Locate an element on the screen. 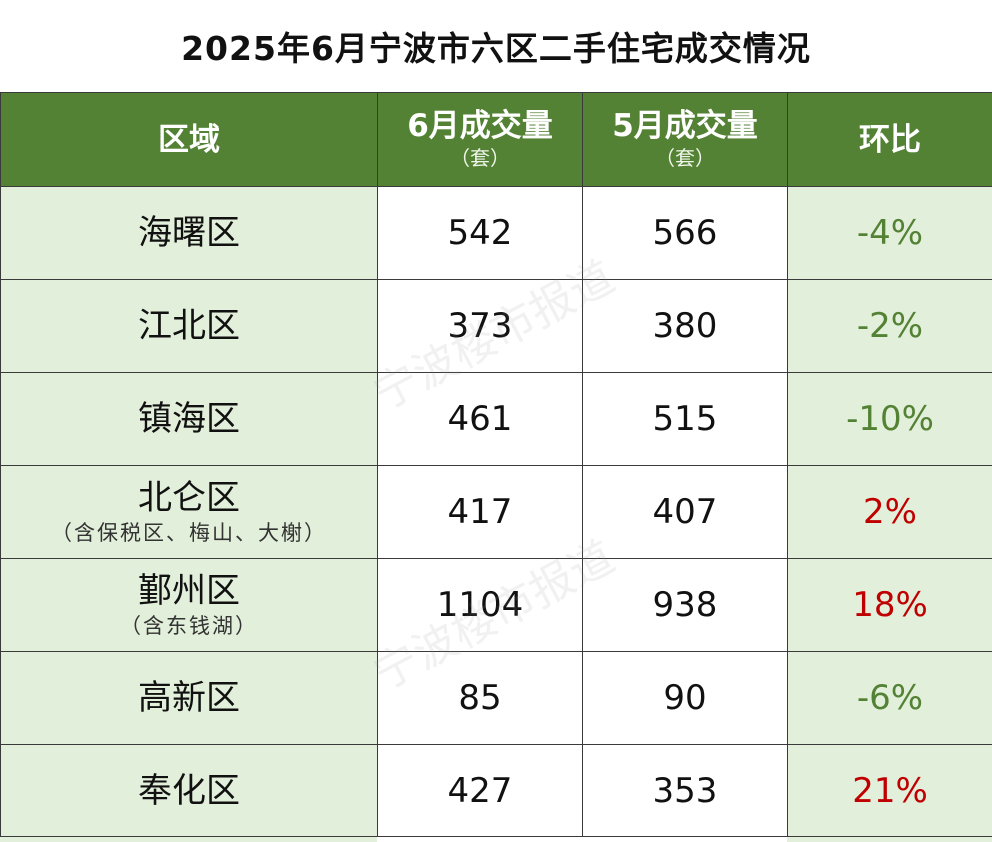  header-row: 区域 6月成交量 （套） 5月成交量 （套） 环比 is located at coordinates (496, 139).